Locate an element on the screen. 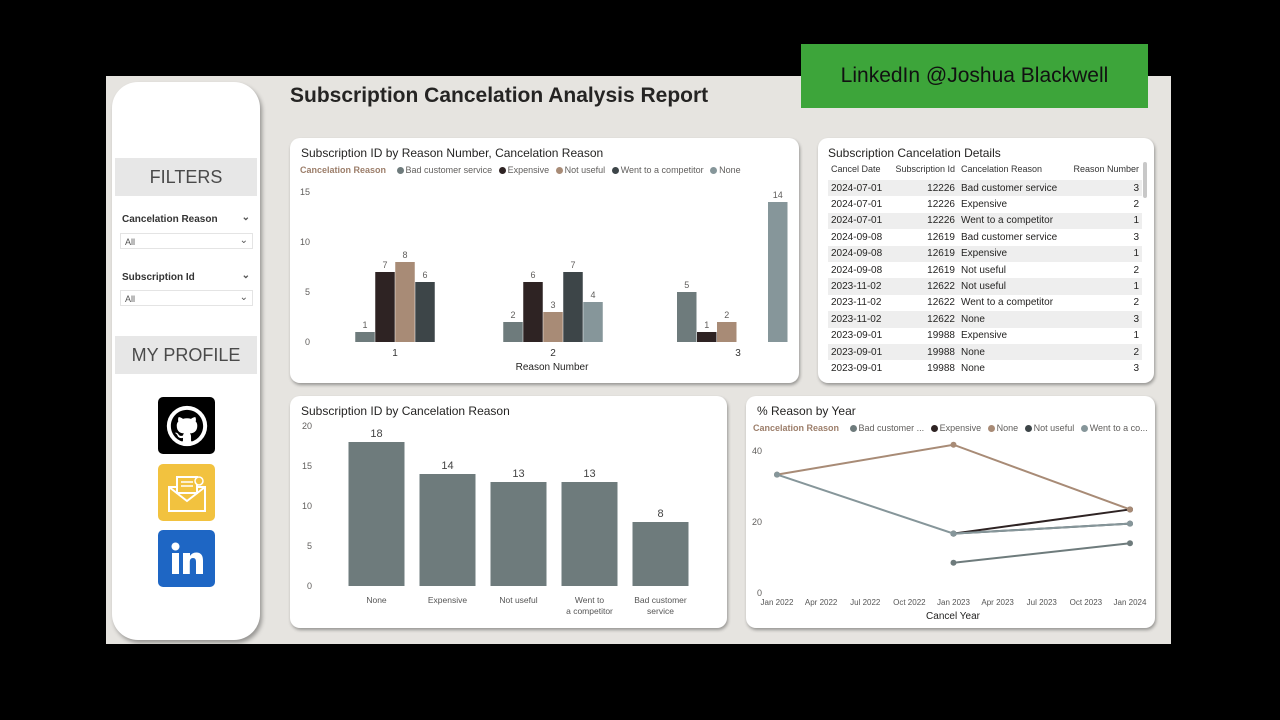 The image size is (1280, 720). chart-title: Subscription ID by Cancelation Reason is located at coordinates (405, 411).